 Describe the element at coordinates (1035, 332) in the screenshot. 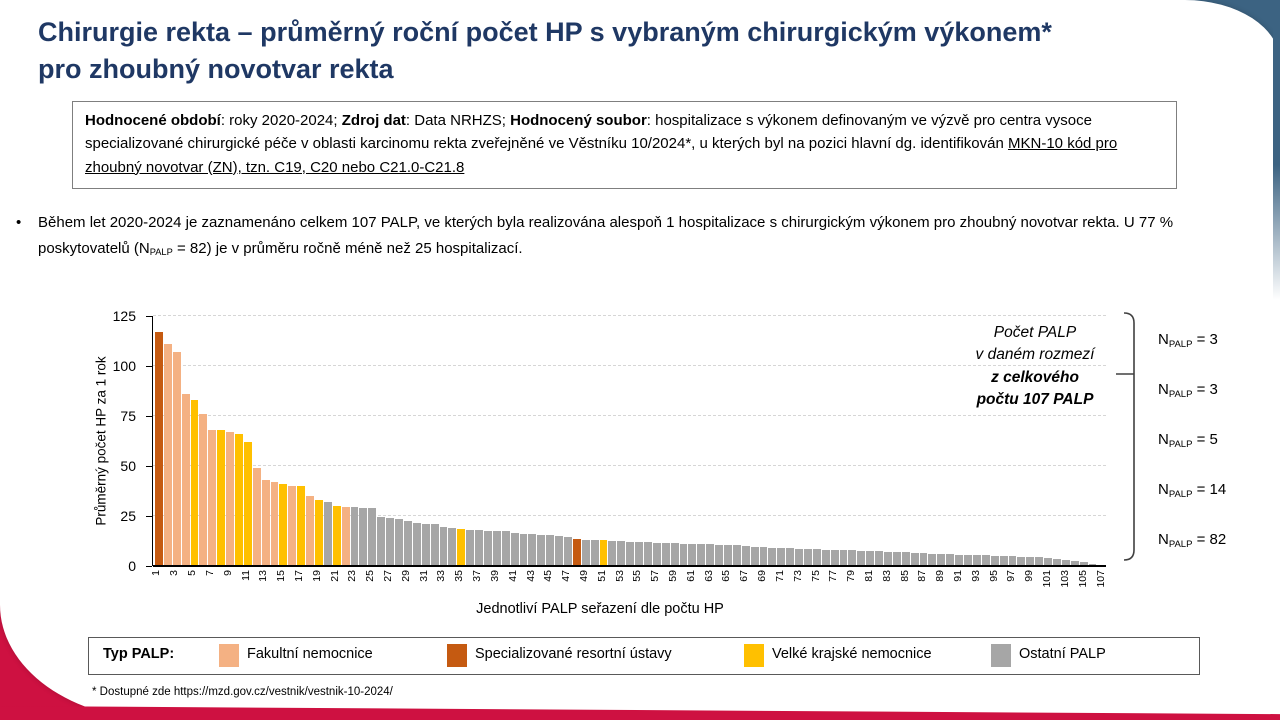

I see `annotation-line-1: Počet PALP` at that location.